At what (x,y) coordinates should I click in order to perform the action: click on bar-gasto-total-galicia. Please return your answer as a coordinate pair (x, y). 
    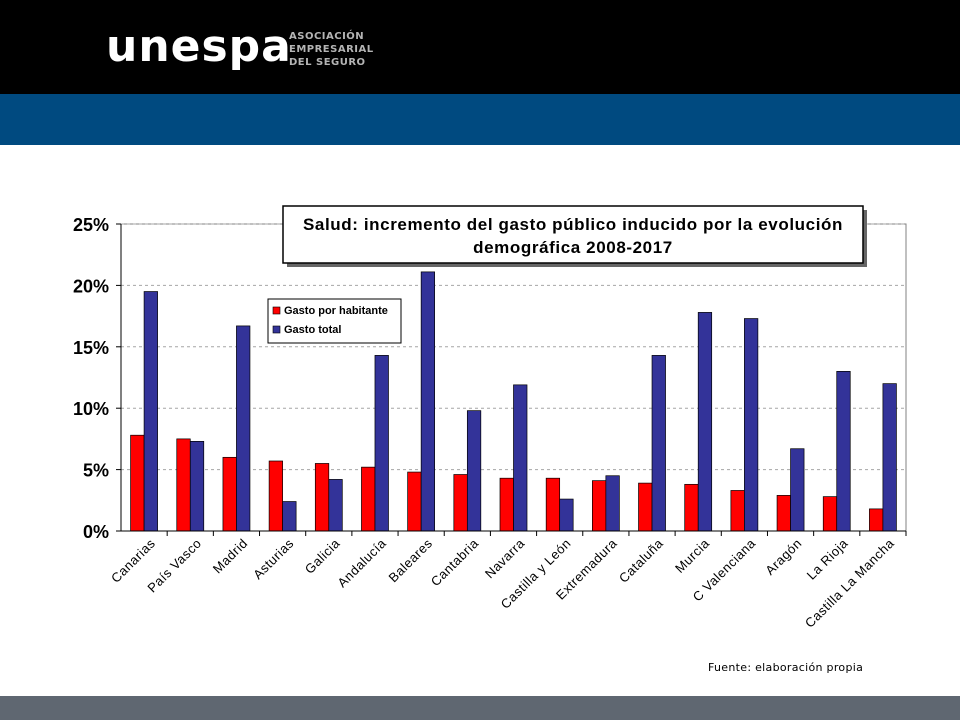
    Looking at the image, I should click on (335, 505).